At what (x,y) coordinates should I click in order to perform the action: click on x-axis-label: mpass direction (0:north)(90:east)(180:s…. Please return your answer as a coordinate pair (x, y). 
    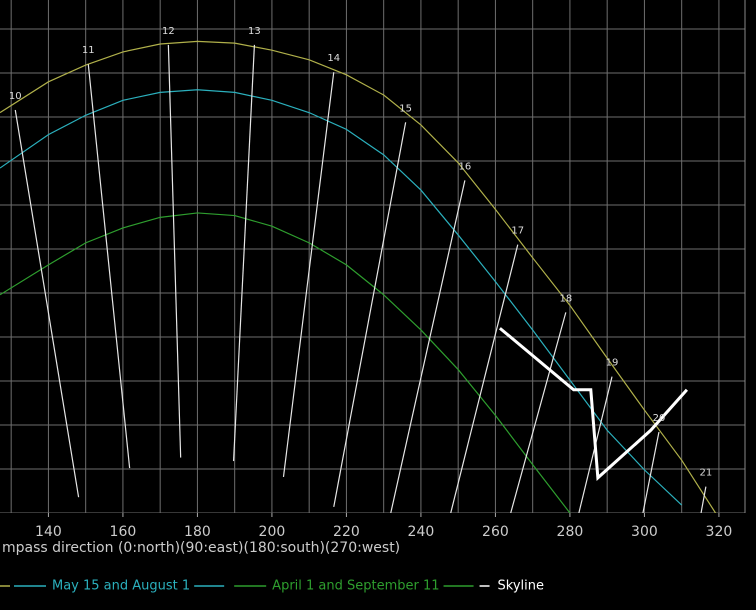
    Looking at the image, I should click on (201, 548).